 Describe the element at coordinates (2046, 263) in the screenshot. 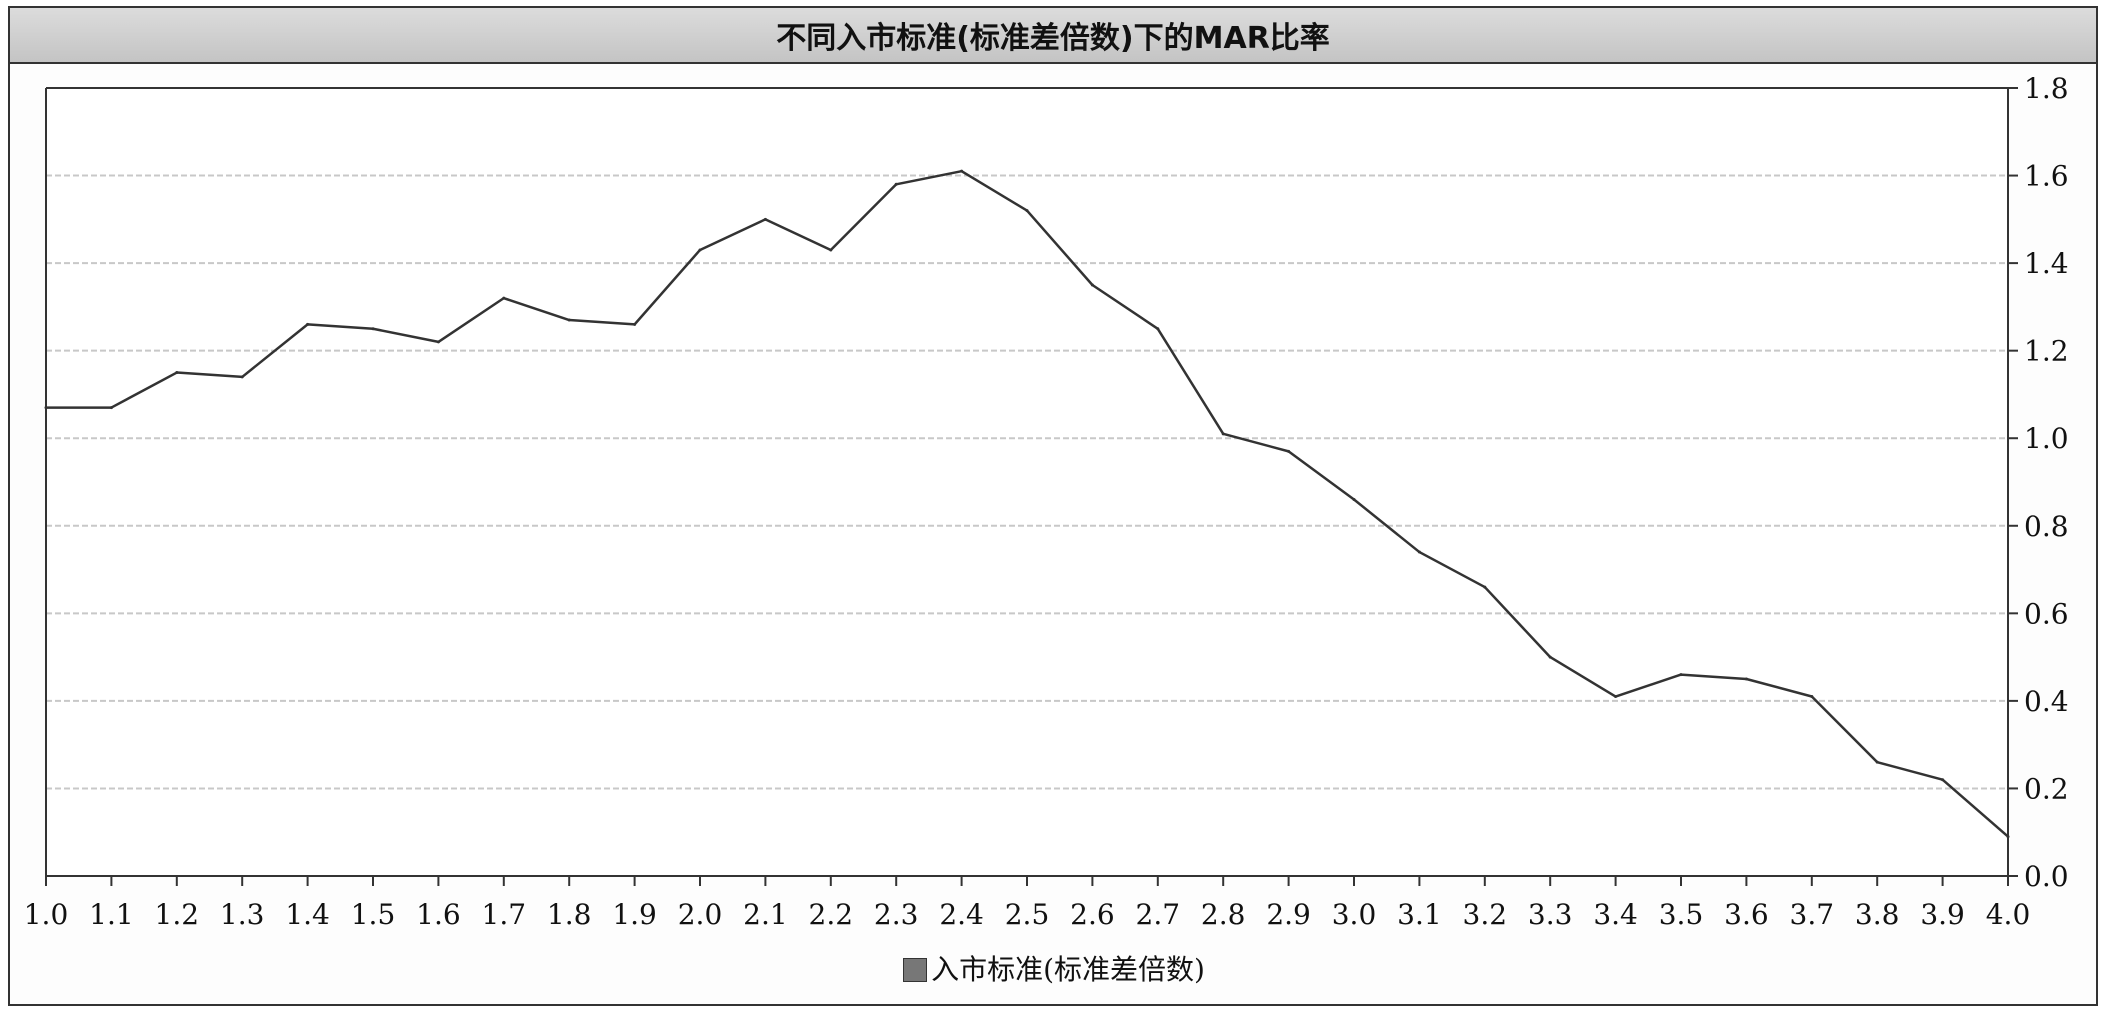

I see `y-tick-label: 1.4` at that location.